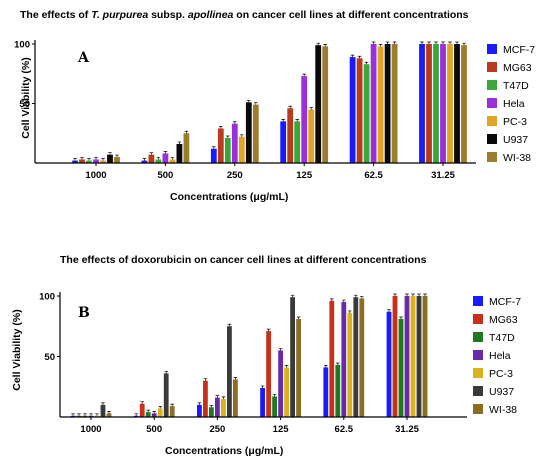 This screenshot has height=463, width=550. Describe the element at coordinates (478, 337) in the screenshot. I see `legend-swatch-t47d` at that location.